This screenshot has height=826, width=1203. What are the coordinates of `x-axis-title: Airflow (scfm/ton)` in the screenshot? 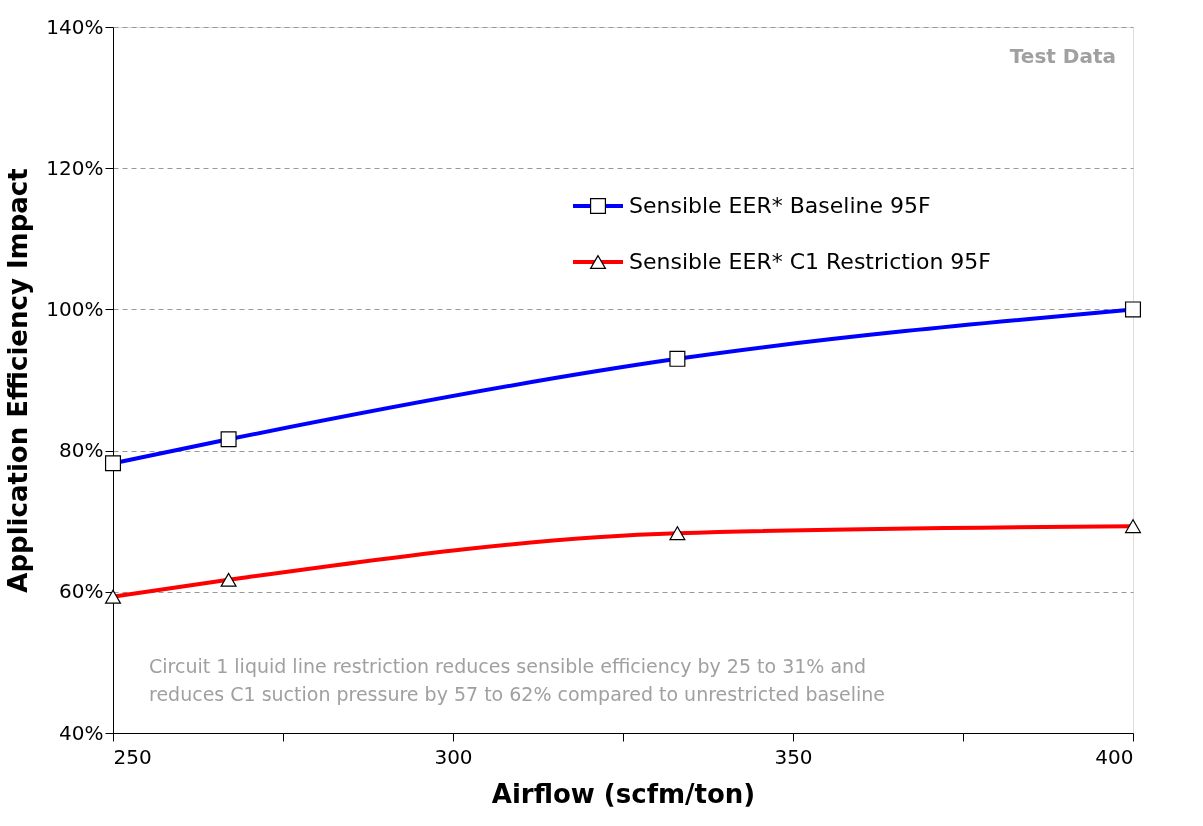 It's located at (623, 793).